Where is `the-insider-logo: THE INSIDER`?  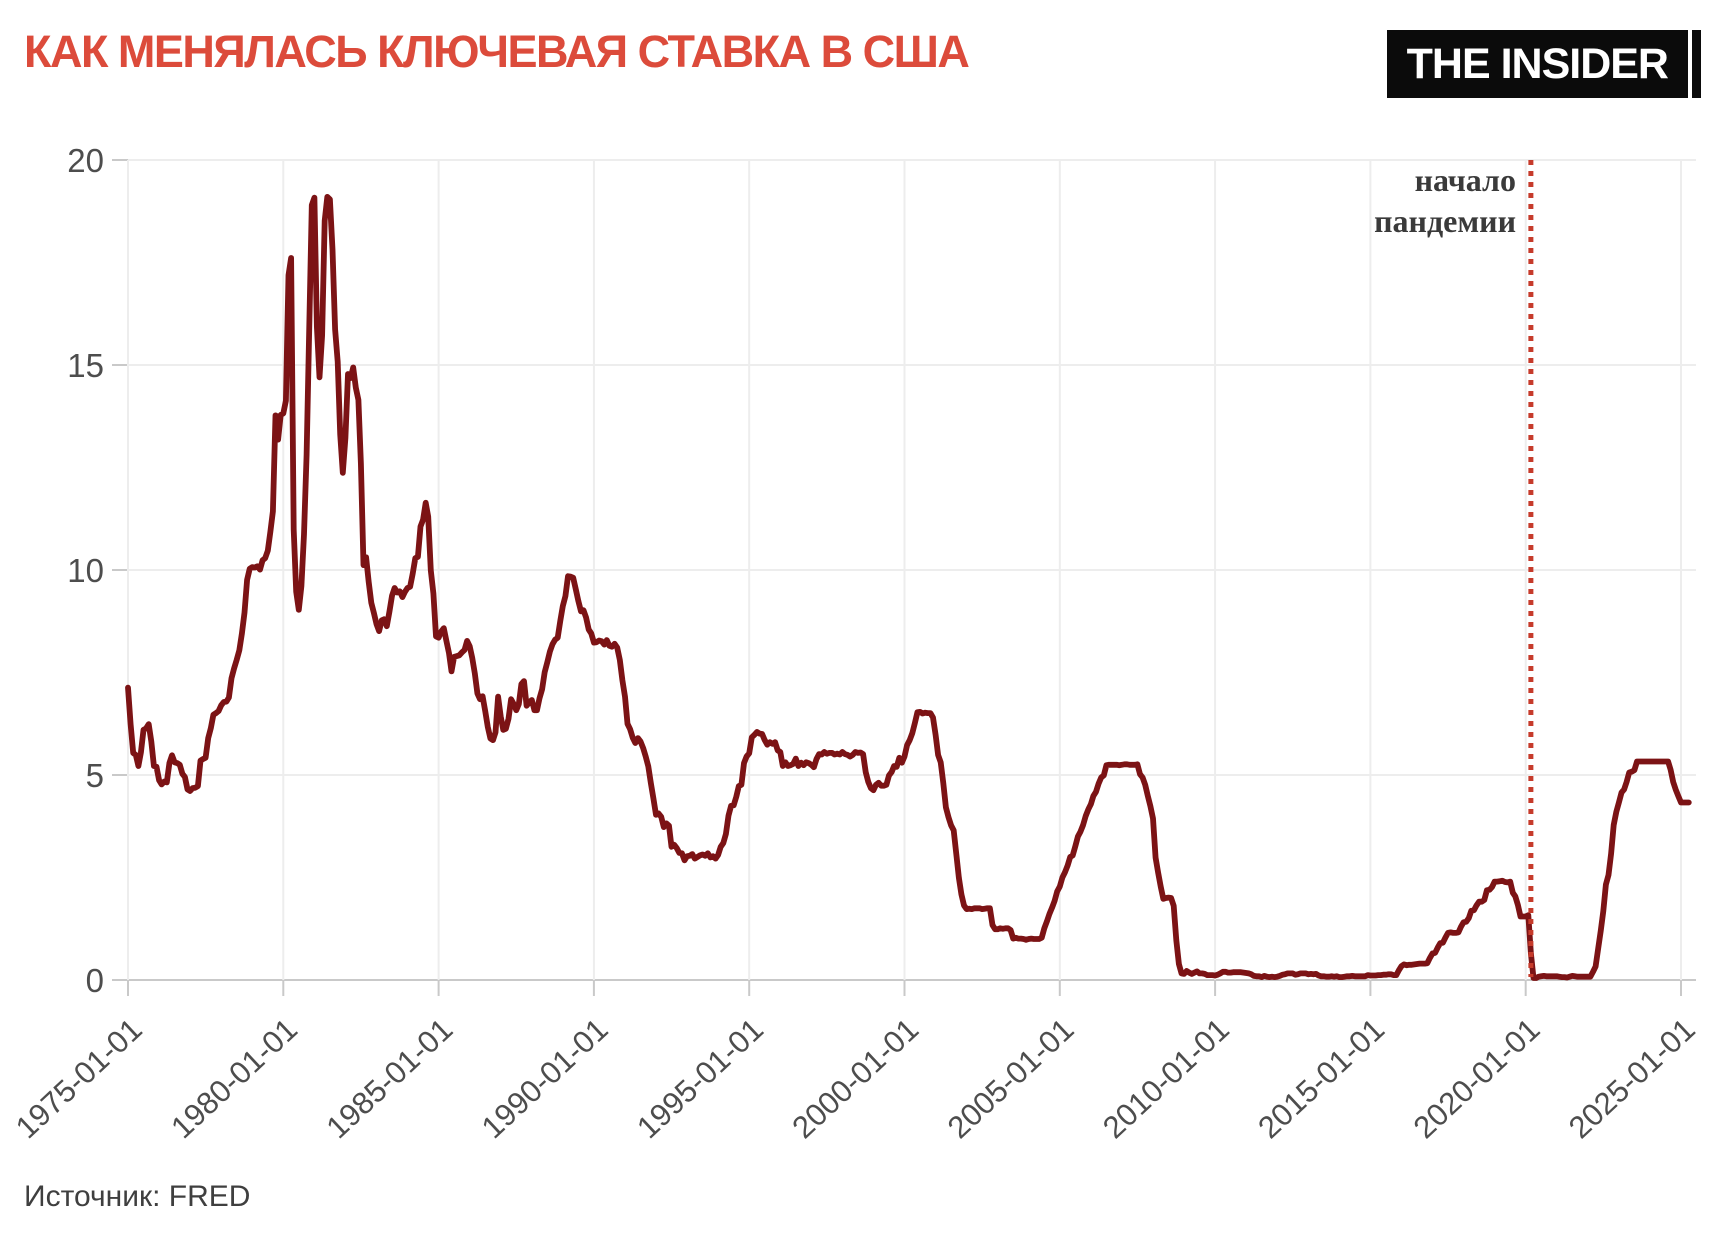 the-insider-logo: THE INSIDER is located at coordinates (1543, 64).